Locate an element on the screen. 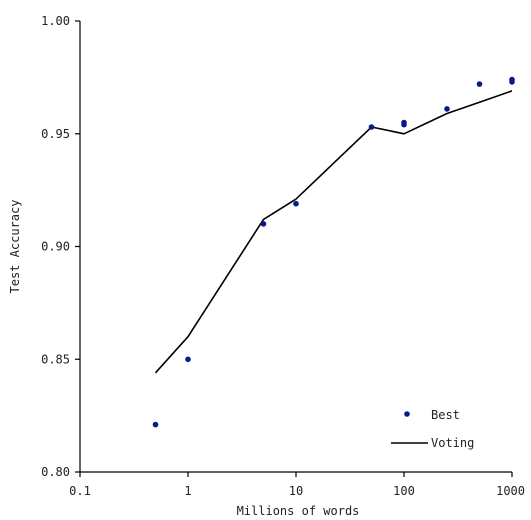 The height and width of the screenshot is (520, 531). x-tick-label: 0.1 is located at coordinates (80, 491).